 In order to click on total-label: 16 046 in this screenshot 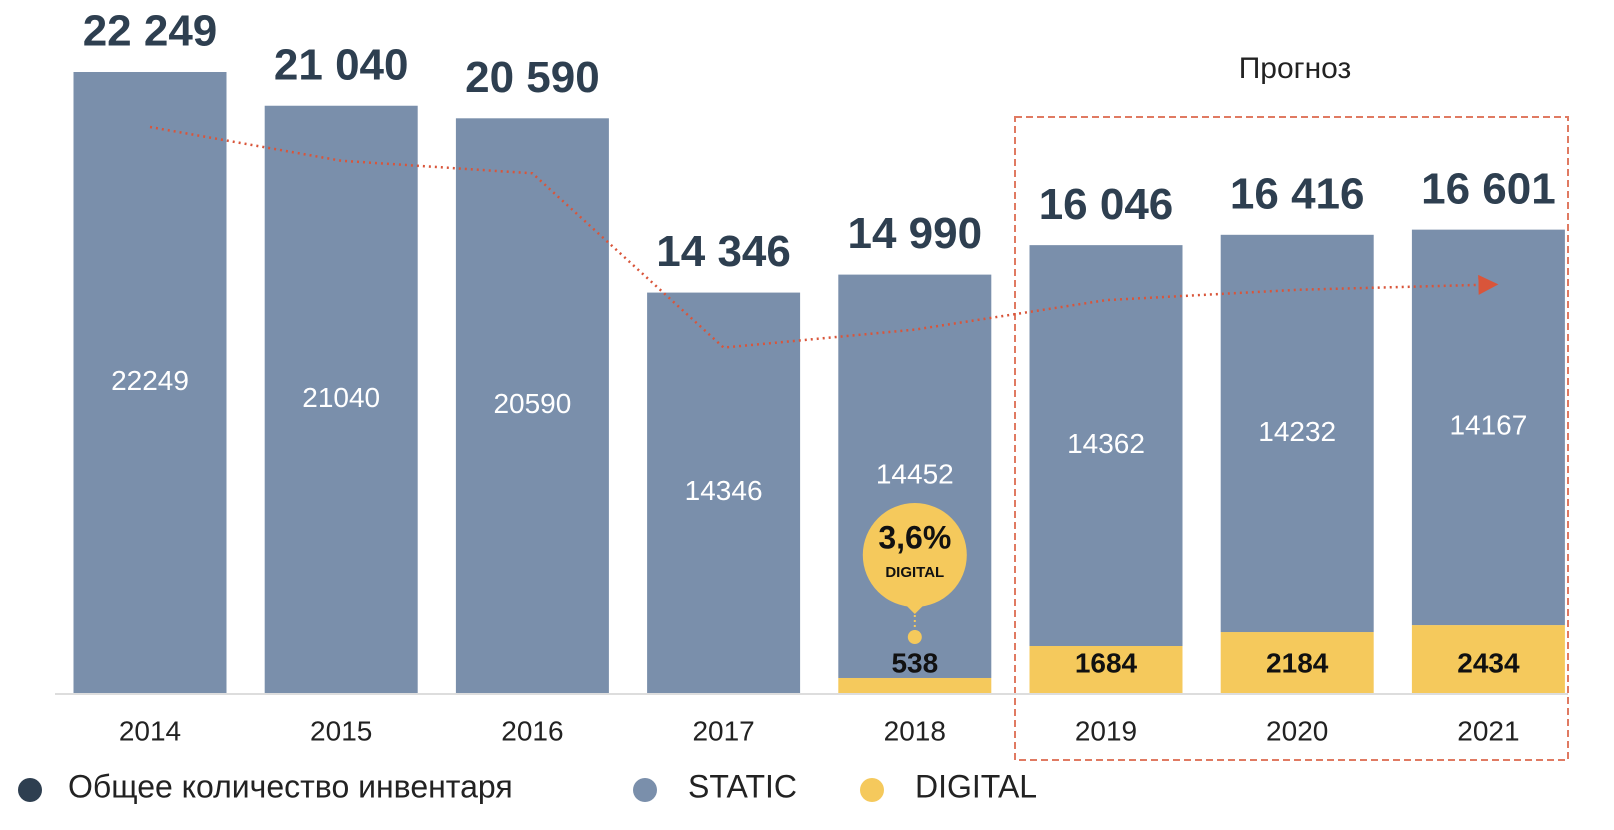, I will do `click(1106, 204)`.